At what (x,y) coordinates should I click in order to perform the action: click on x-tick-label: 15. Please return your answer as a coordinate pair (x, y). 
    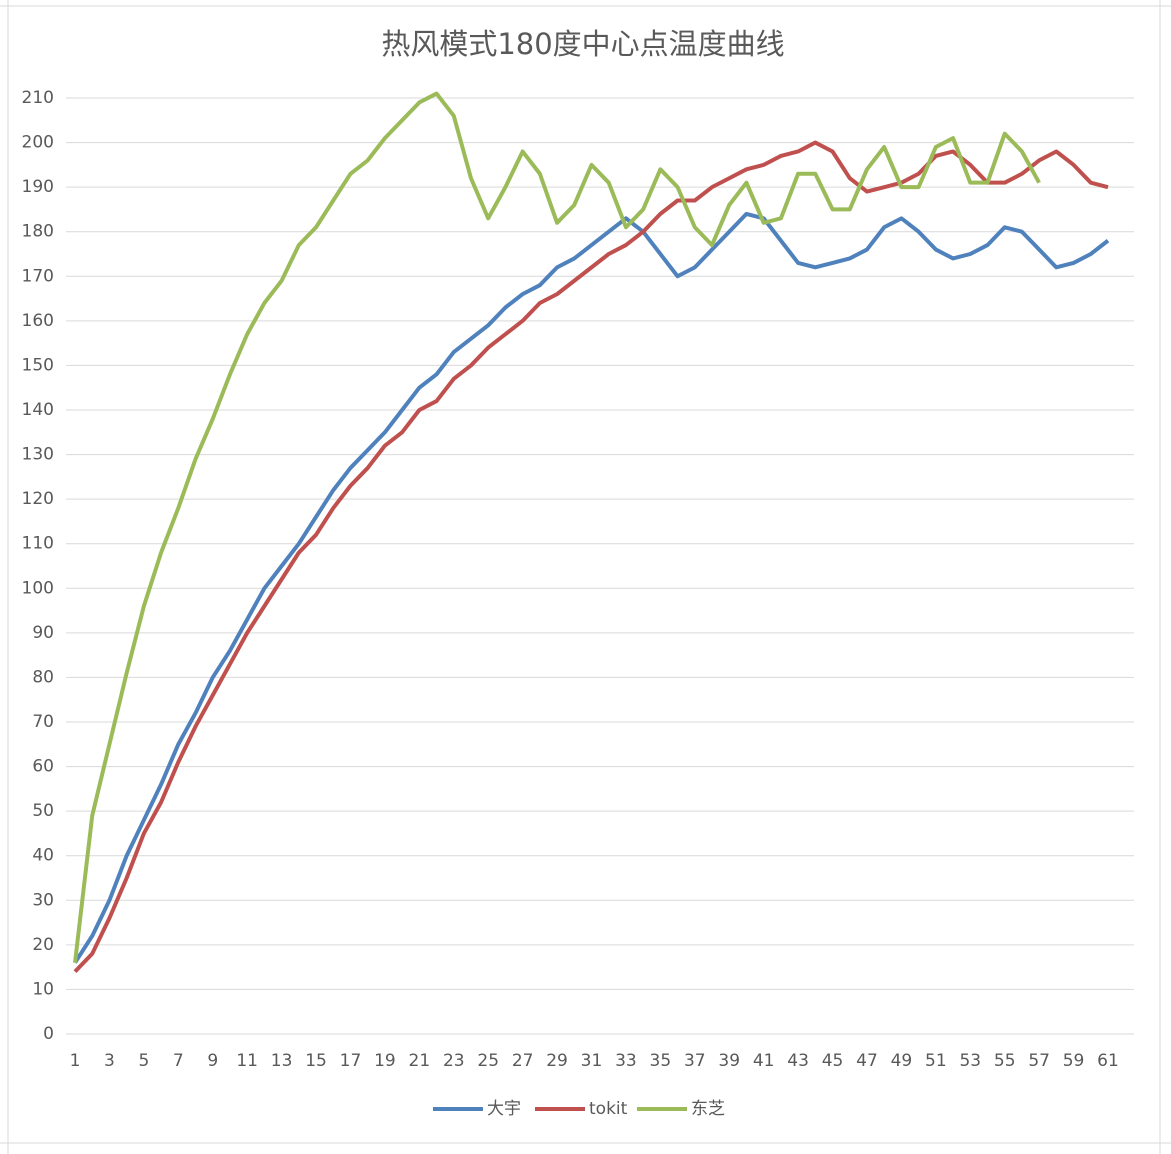
    Looking at the image, I should click on (316, 1061).